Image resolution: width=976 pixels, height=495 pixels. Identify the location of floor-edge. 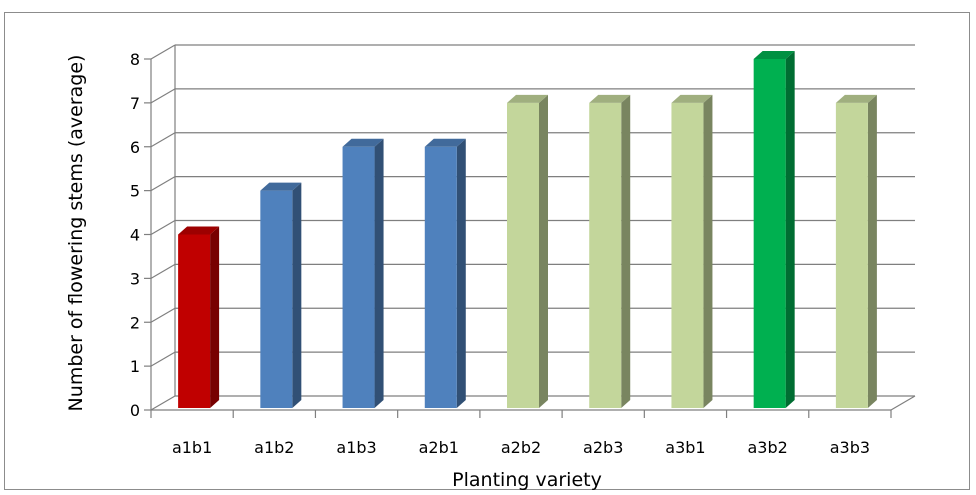
(903, 403).